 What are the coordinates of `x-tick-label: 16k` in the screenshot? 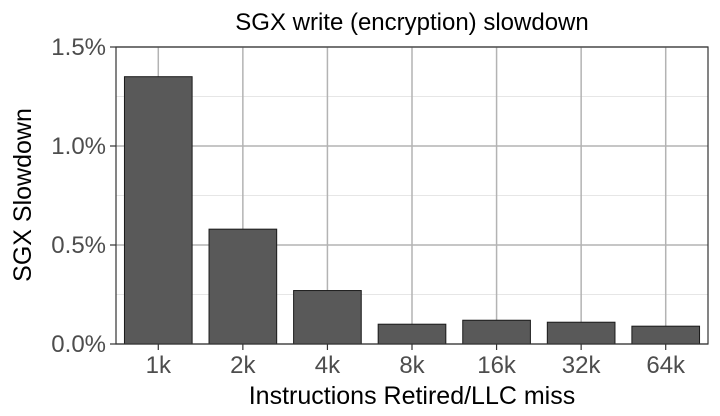 It's located at (497, 365).